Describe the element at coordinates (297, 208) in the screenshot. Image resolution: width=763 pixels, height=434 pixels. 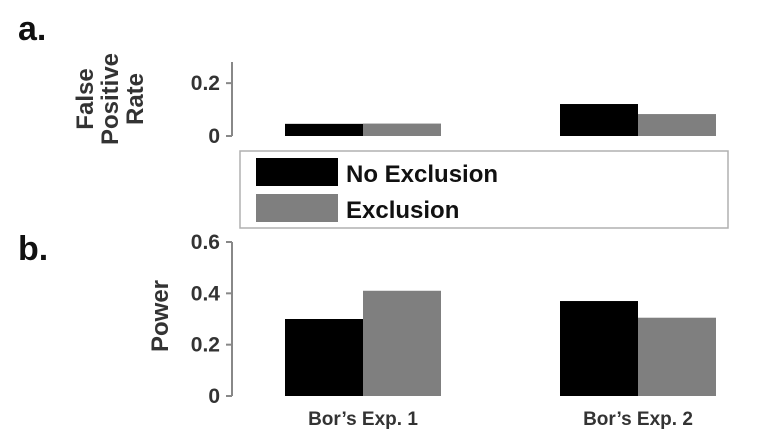
I see `legend-swatch-exclusion` at that location.